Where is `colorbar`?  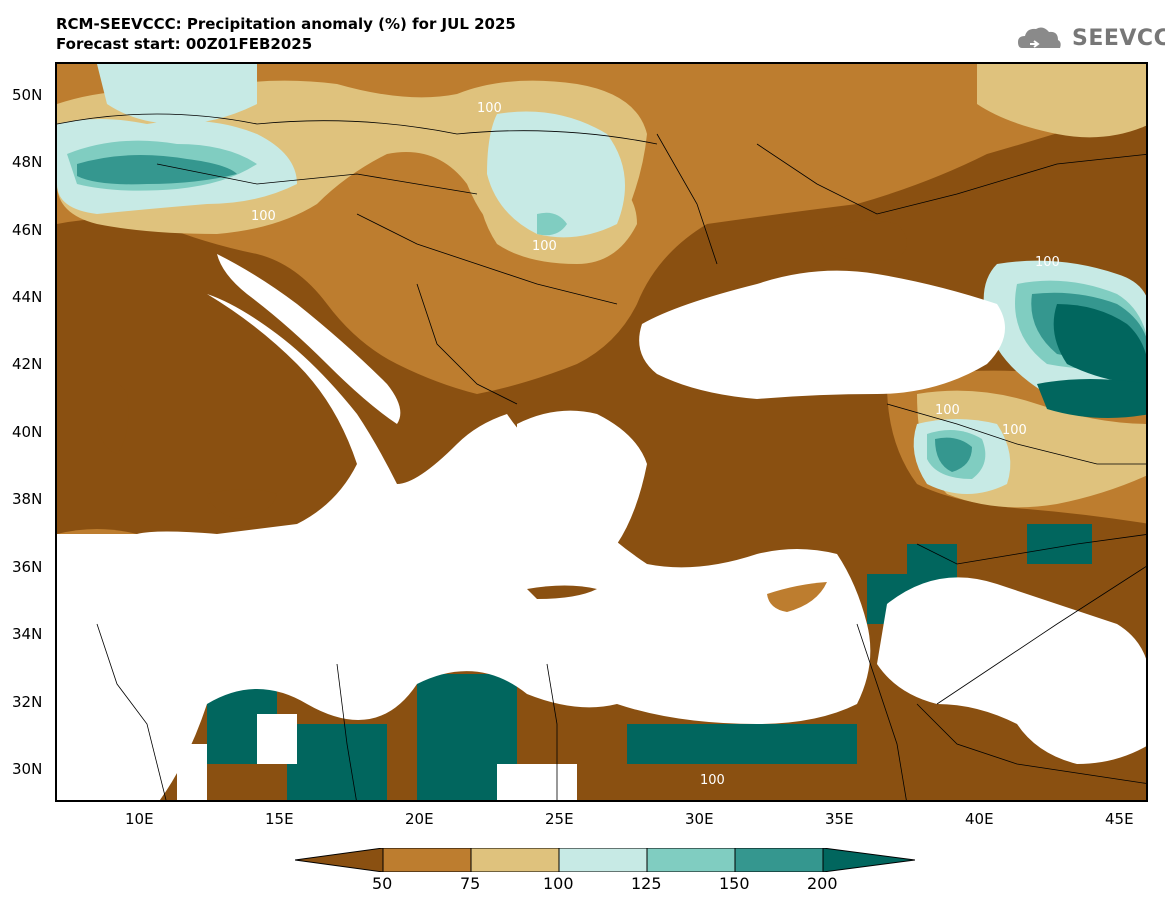 colorbar is located at coordinates (605, 860).